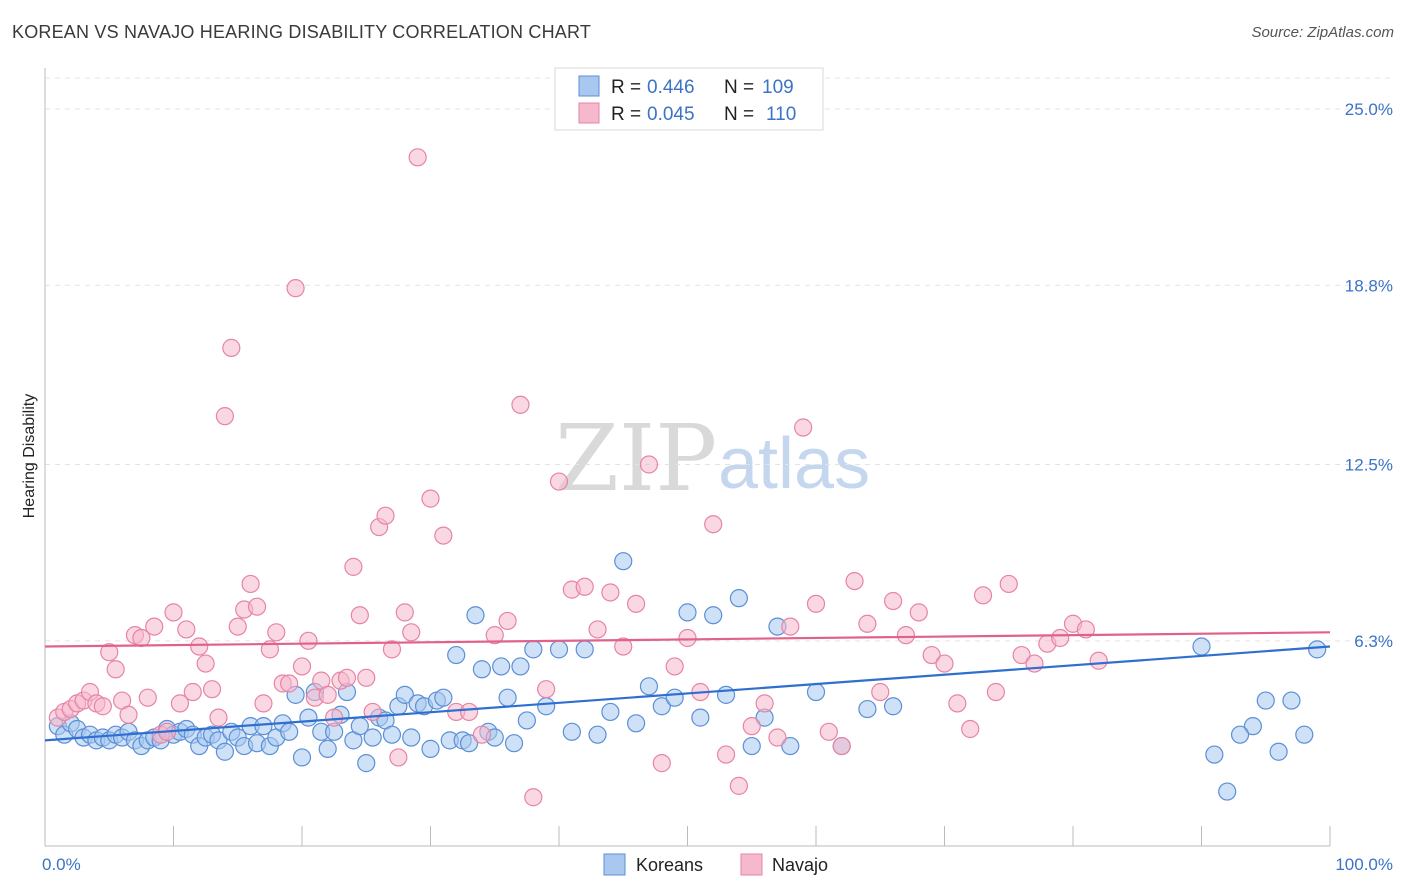 Image resolution: width=1406 pixels, height=892 pixels. What do you see at coordinates (671, 87) in the screenshot?
I see `legend-r-value-koreans: 0.446` at bounding box center [671, 87].